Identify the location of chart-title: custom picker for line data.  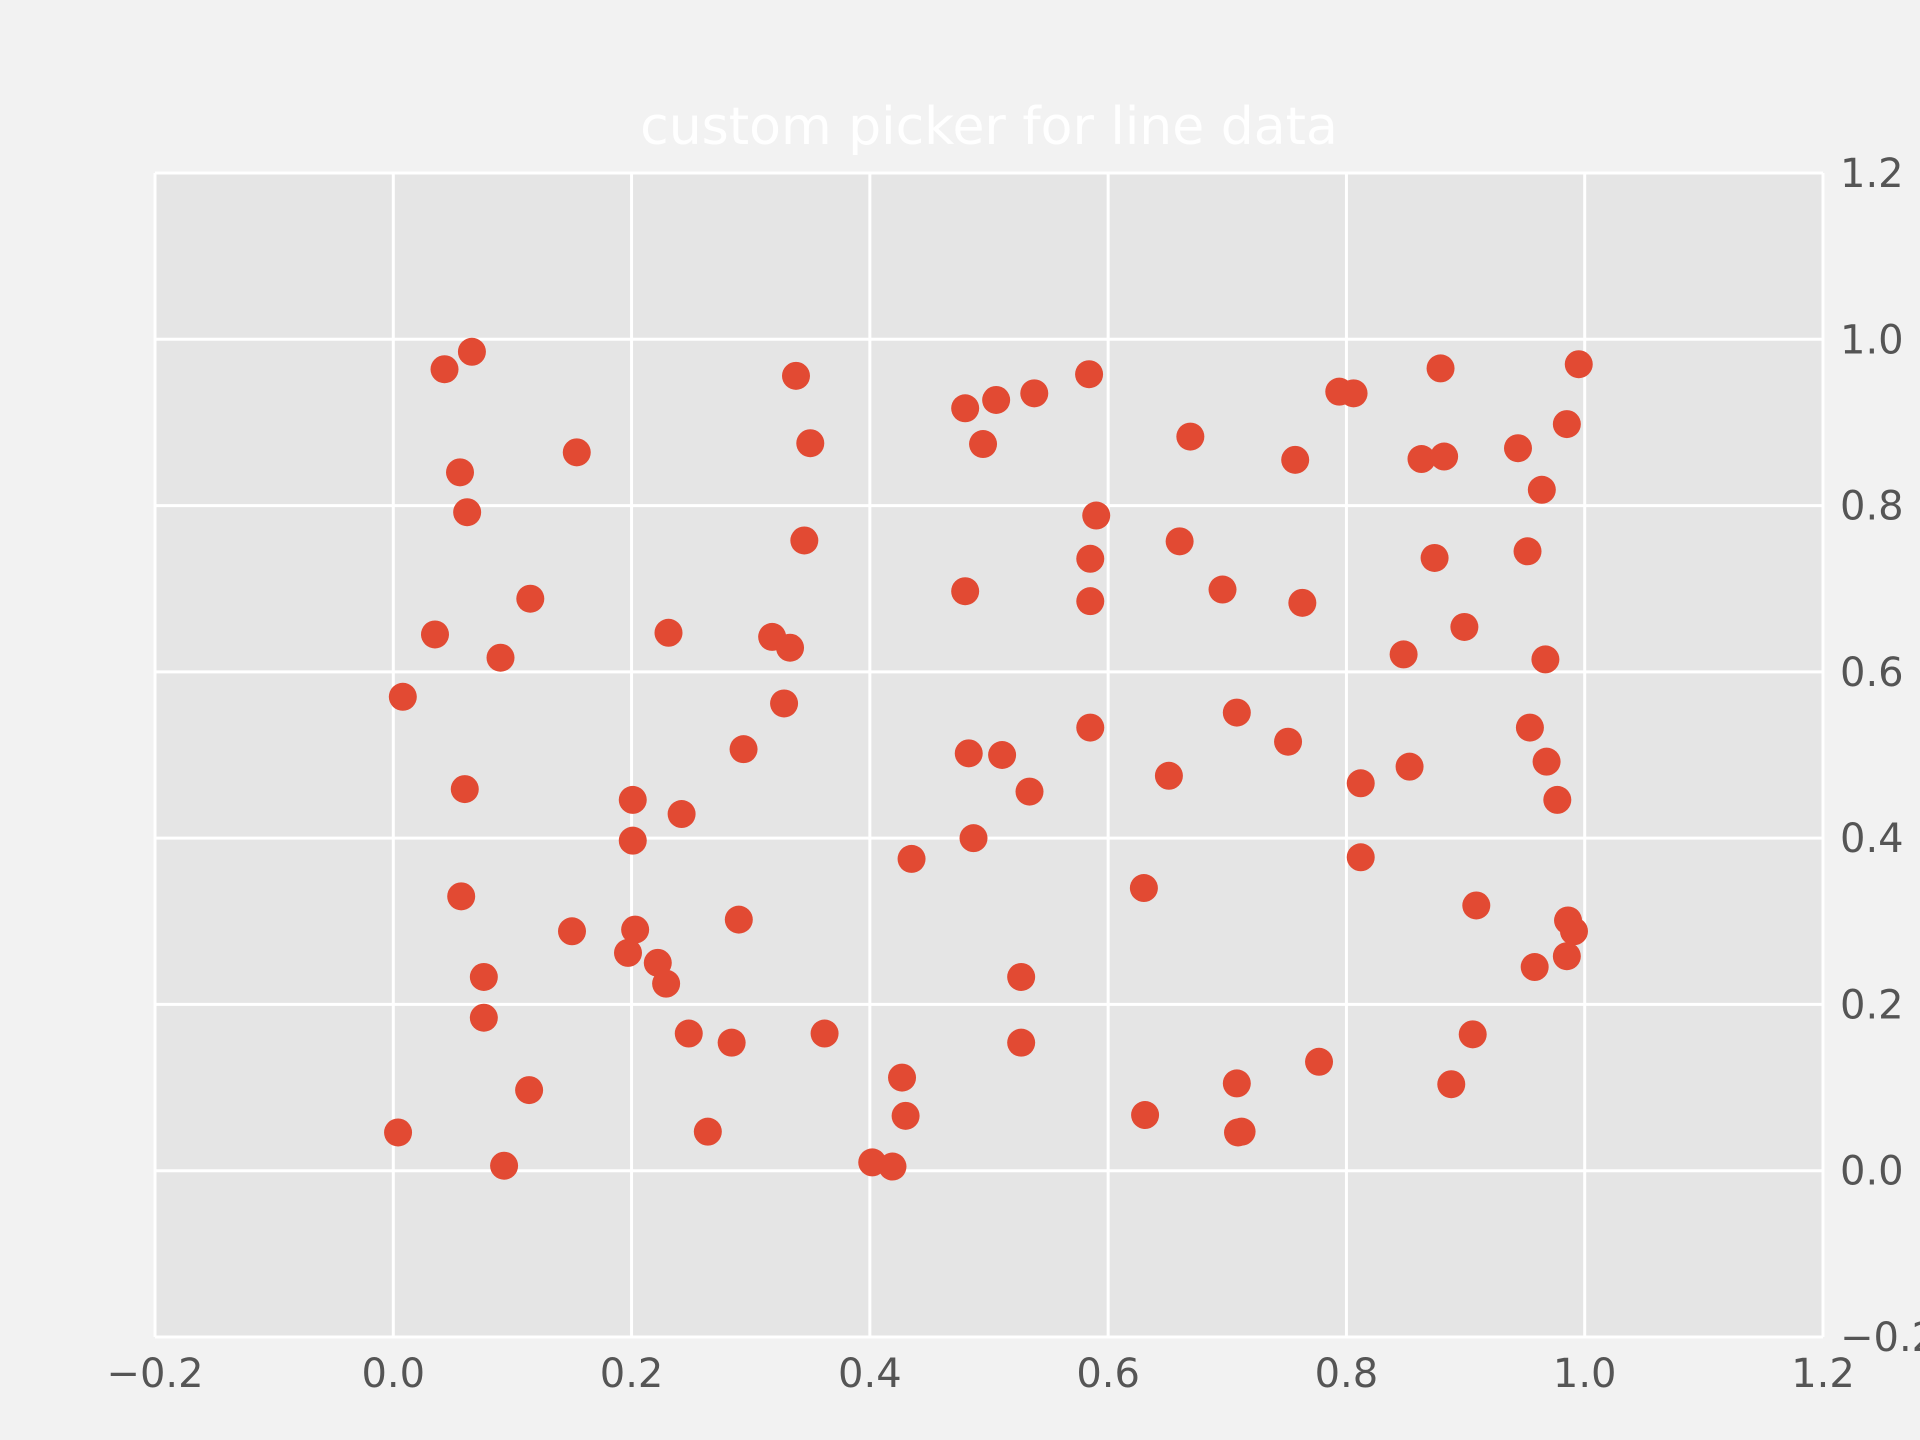
(989, 127).